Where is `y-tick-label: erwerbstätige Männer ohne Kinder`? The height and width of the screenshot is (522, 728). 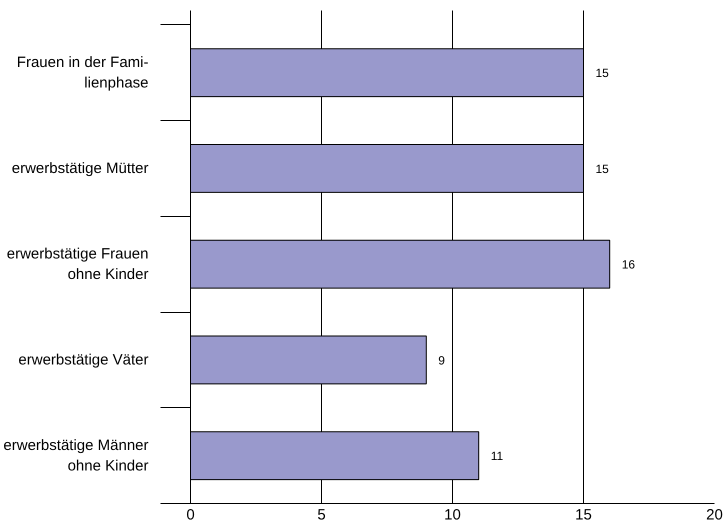
y-tick-label: erwerbstätige Männer ohne Kinder is located at coordinates (76, 455).